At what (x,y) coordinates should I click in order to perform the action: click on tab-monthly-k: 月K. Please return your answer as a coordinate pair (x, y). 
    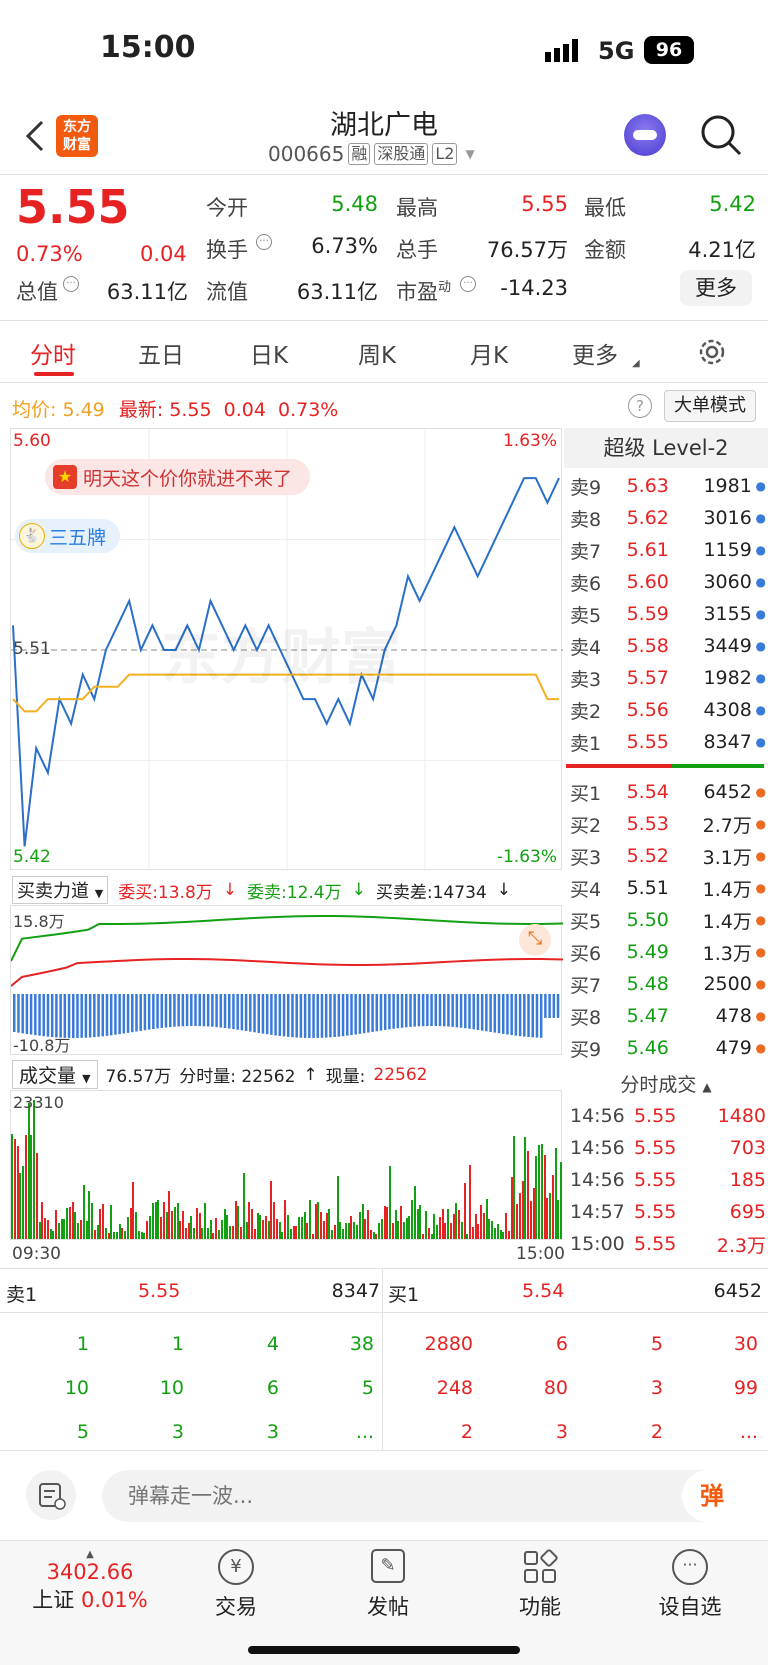
    Looking at the image, I should click on (489, 356).